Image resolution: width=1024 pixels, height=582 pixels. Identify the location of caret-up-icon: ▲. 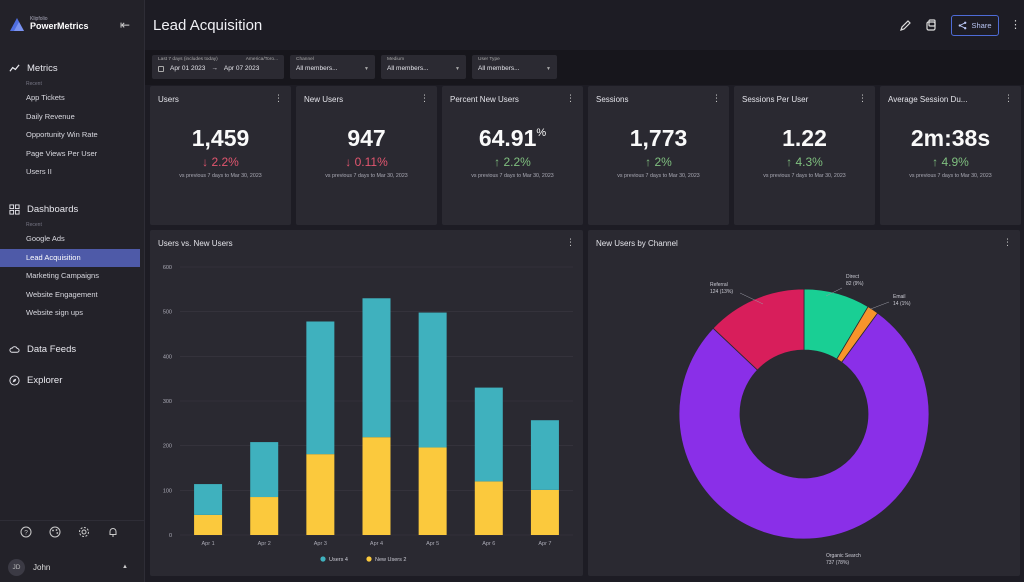
(125, 567).